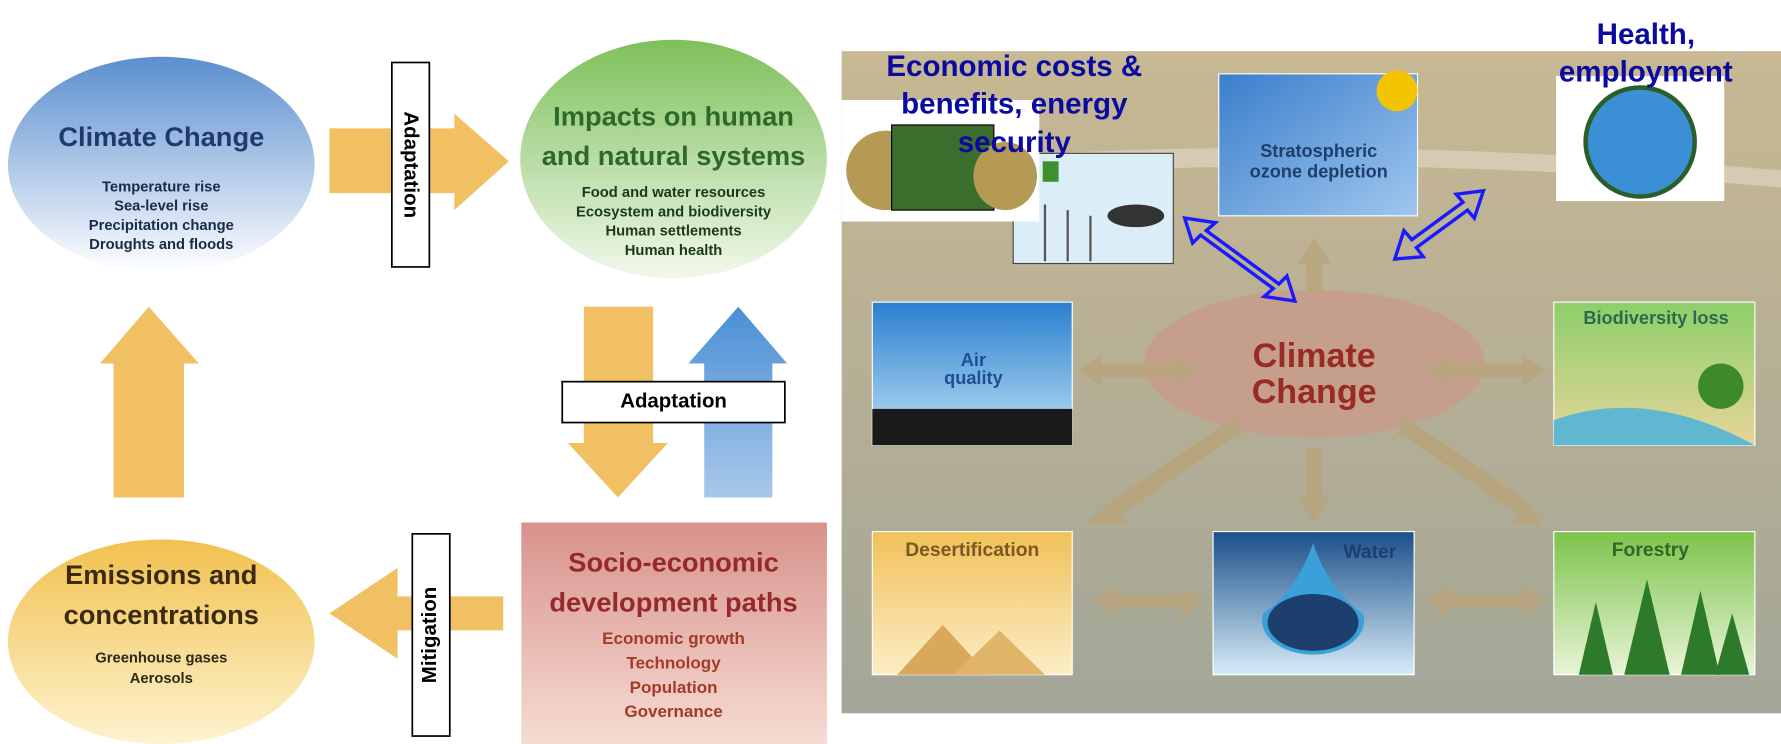 The image size is (1781, 744). What do you see at coordinates (1655, 318) in the screenshot?
I see `panel-label: Biodiversity loss` at bounding box center [1655, 318].